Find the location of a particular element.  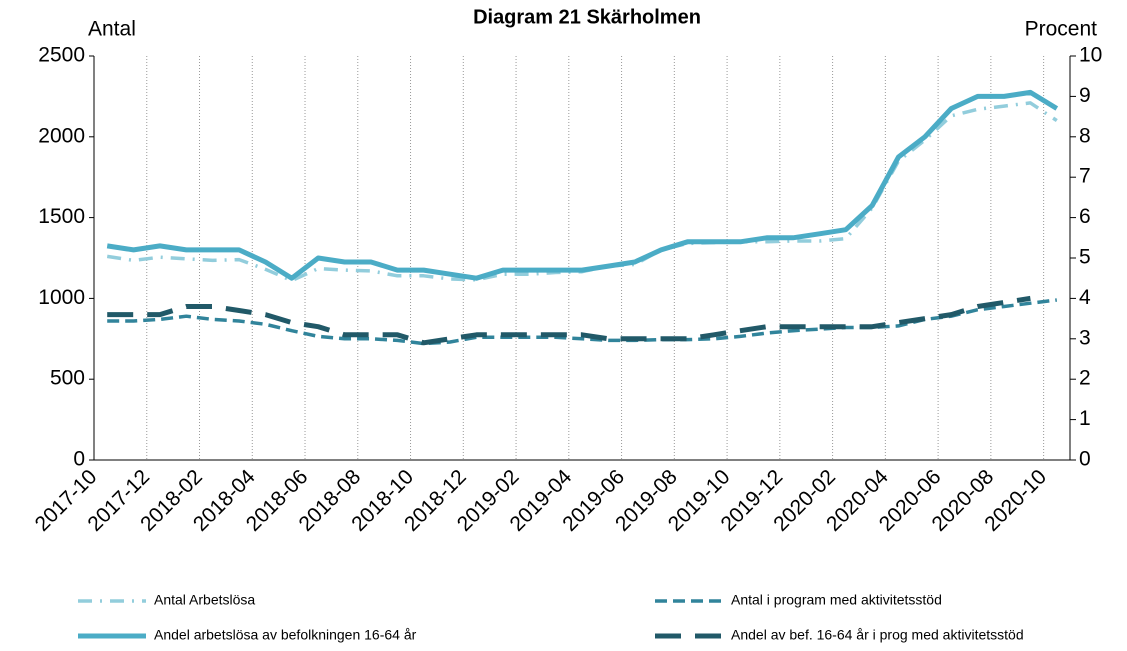

y2-tick-label: 9 is located at coordinates (1085, 95).